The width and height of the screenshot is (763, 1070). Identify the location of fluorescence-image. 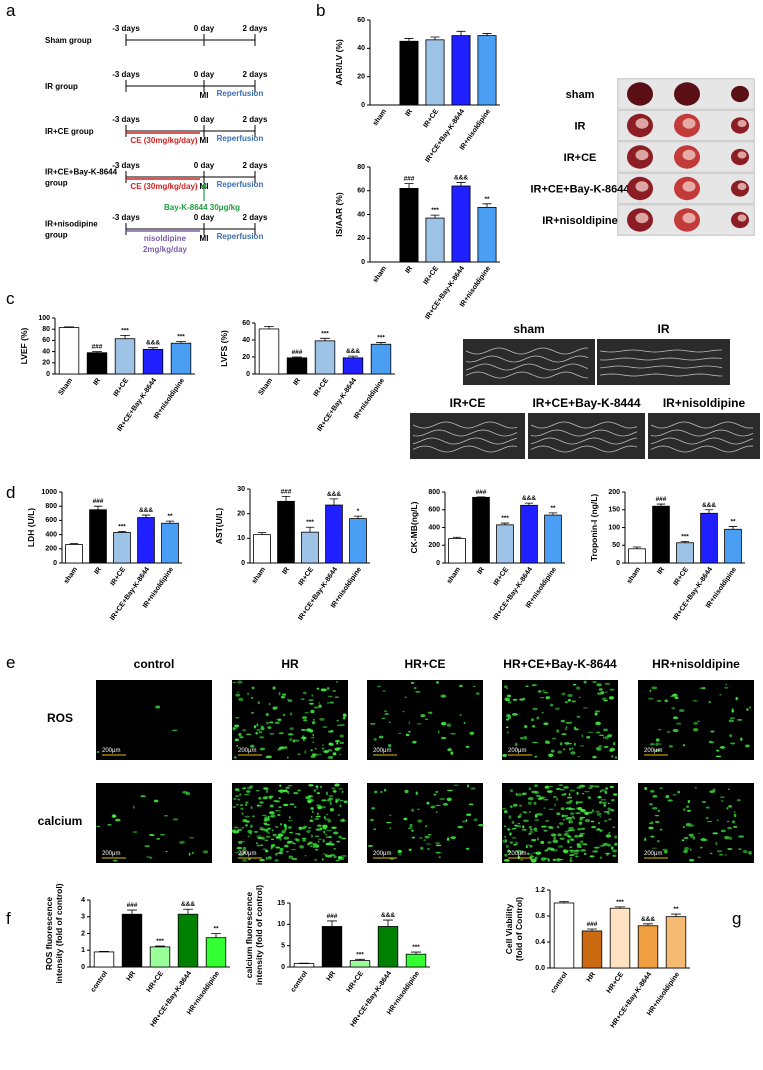
(290, 823).